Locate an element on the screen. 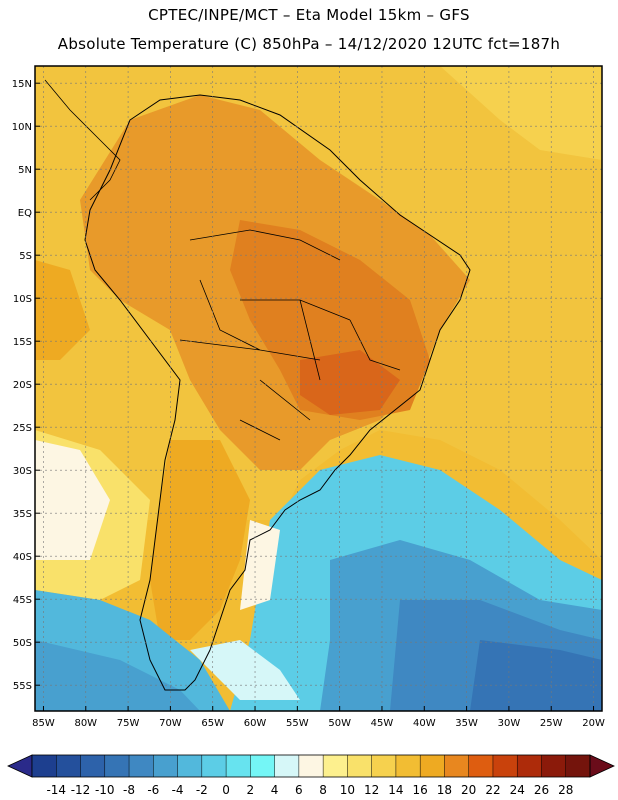 This screenshot has width=618, height=800. colorbar-label: 2 is located at coordinates (251, 790).